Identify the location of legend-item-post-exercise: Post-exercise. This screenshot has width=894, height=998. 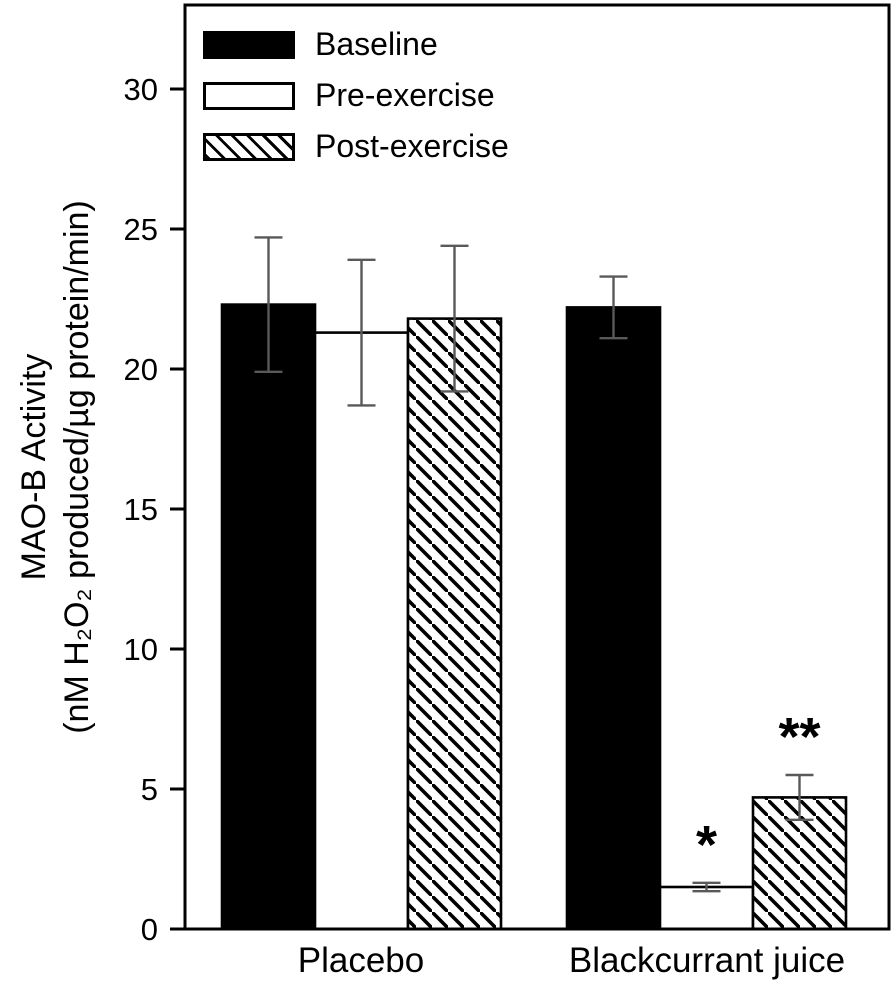
(356, 146).